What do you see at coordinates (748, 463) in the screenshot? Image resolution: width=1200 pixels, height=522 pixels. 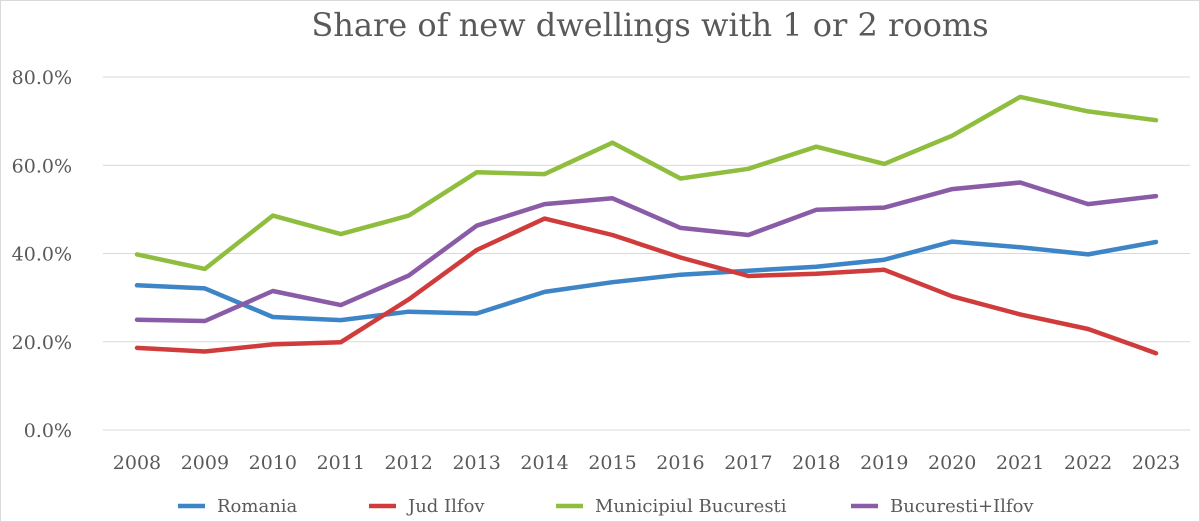 I see `x-tick-label: 2017` at bounding box center [748, 463].